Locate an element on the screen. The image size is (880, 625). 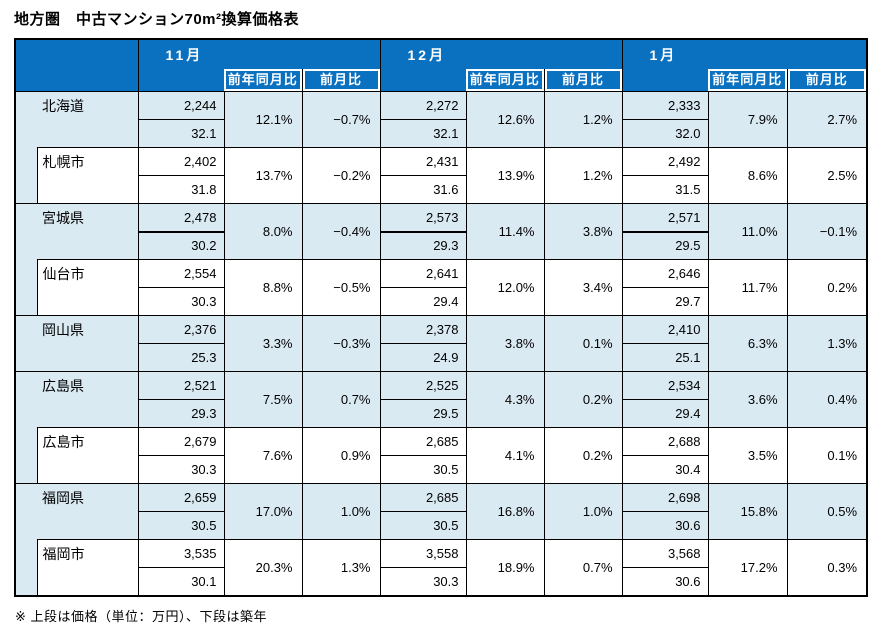
price-cell: 2,534 is located at coordinates (665, 385).